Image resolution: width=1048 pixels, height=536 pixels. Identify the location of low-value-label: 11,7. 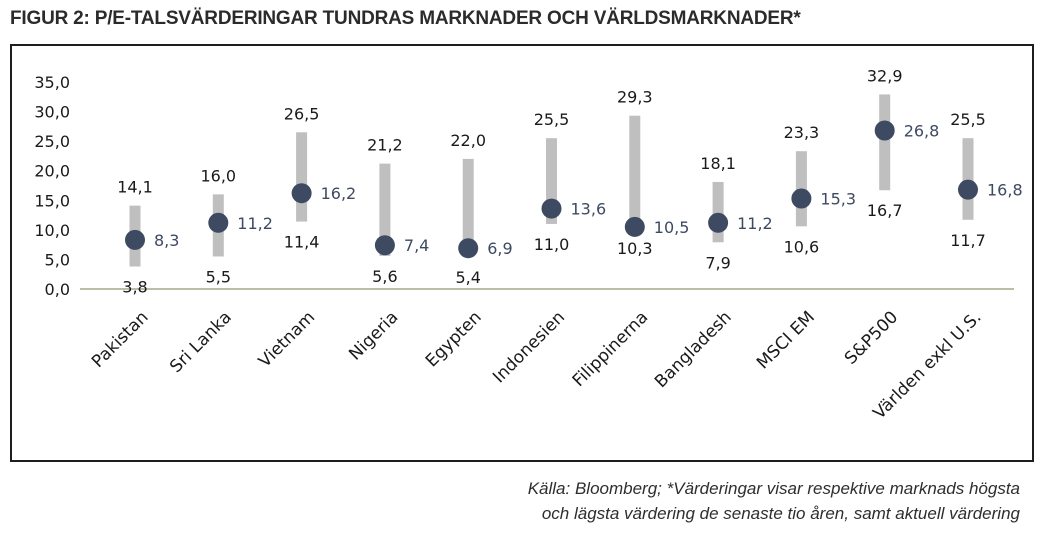
(968, 240).